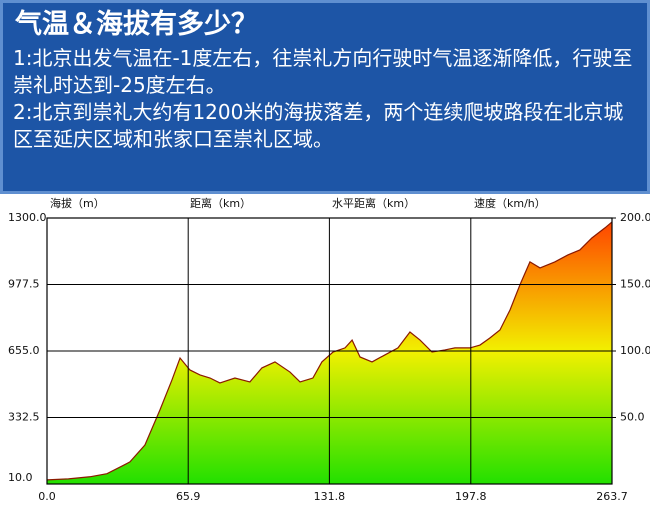  I want to click on y2-tick-label: 150.0, so click(635, 284).